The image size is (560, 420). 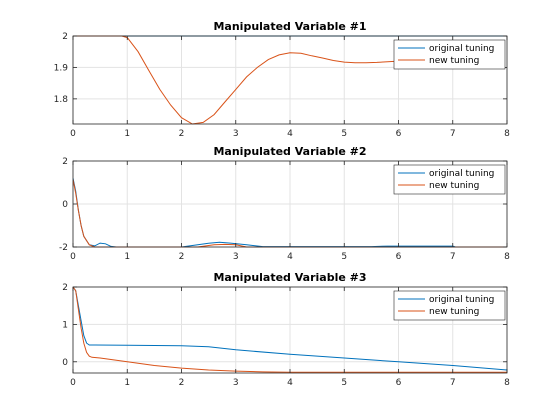 What do you see at coordinates (63, 248) in the screenshot?
I see `y-tick-label: -2` at bounding box center [63, 248].